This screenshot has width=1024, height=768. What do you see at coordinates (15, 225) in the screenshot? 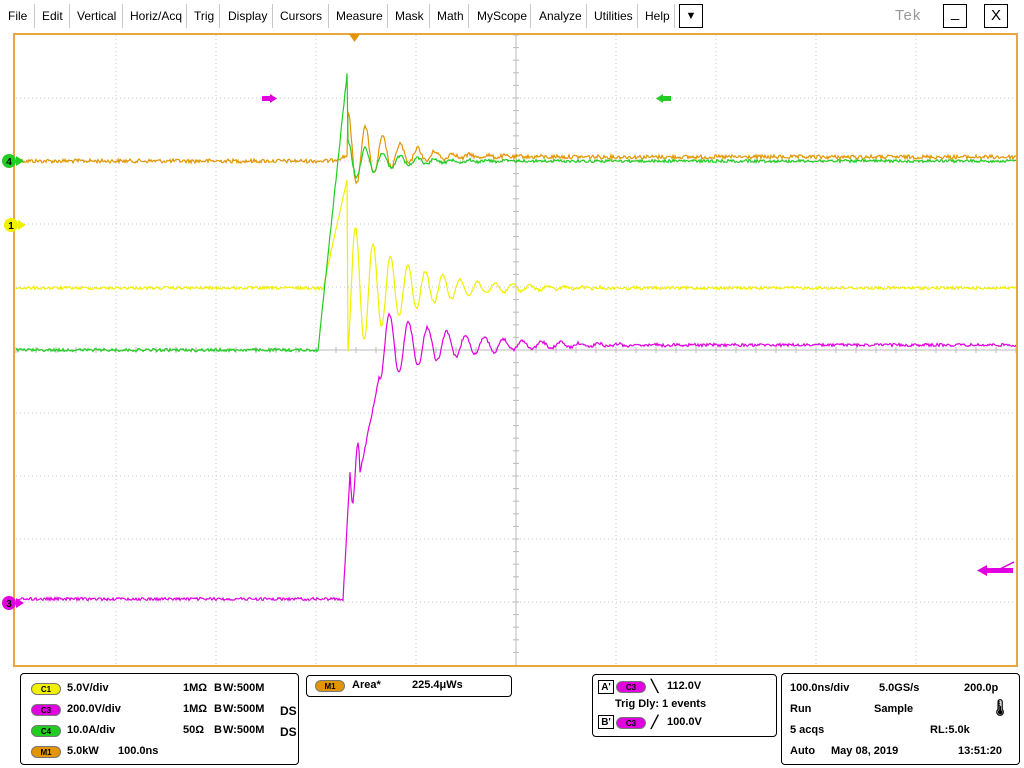
I see `ch1-ground-marker: 1` at bounding box center [15, 225].